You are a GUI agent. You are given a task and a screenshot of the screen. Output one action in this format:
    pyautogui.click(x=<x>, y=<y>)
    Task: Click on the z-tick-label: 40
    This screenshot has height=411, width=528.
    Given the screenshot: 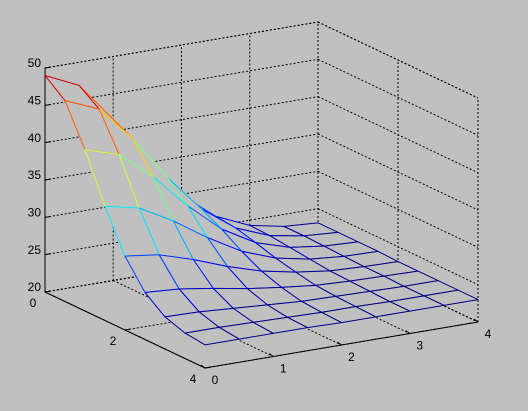 What is the action you would take?
    pyautogui.click(x=35, y=138)
    